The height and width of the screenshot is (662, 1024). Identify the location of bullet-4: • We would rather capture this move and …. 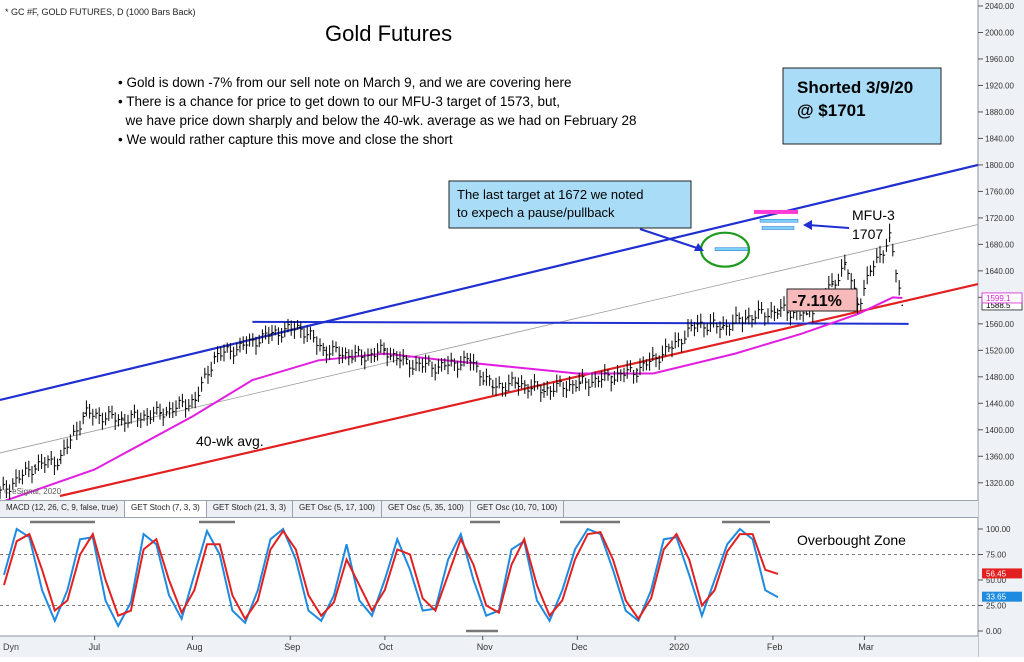
(285, 139).